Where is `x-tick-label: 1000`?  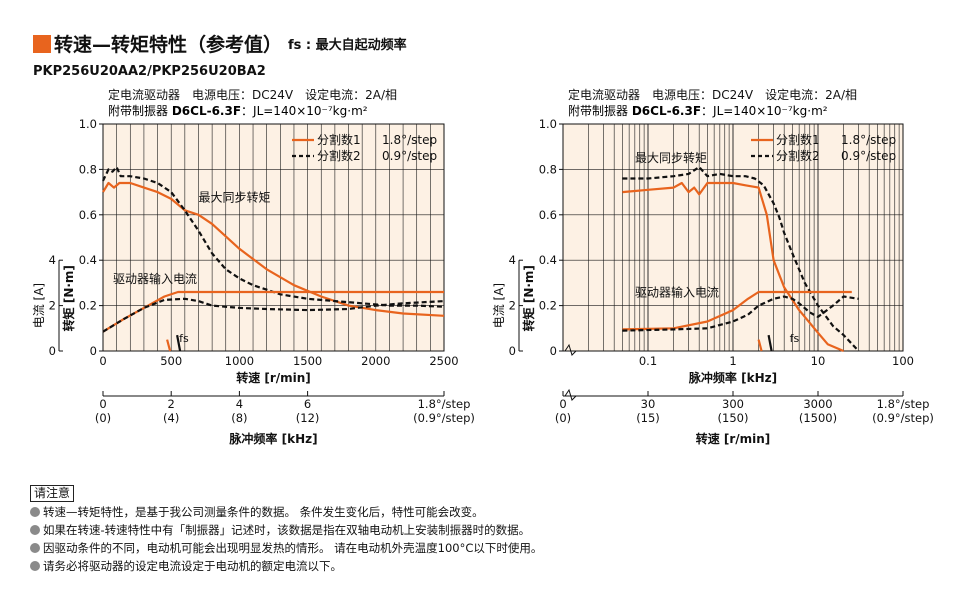
x-tick-label: 1000 is located at coordinates (239, 361).